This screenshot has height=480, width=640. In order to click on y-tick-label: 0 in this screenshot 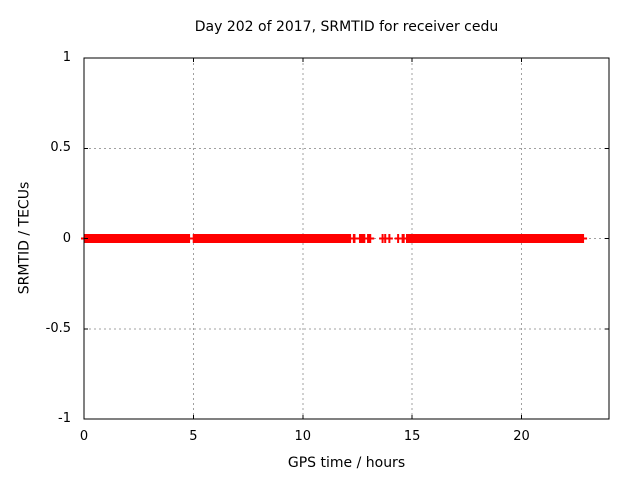, I will do `click(66, 238)`.